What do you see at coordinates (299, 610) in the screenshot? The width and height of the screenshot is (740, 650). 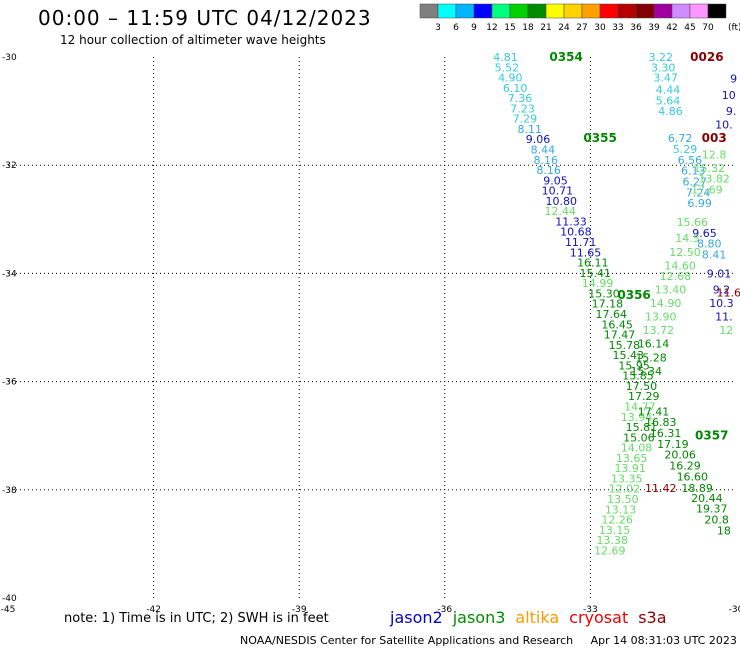 I see `lon-tick-label: -39` at bounding box center [299, 610].